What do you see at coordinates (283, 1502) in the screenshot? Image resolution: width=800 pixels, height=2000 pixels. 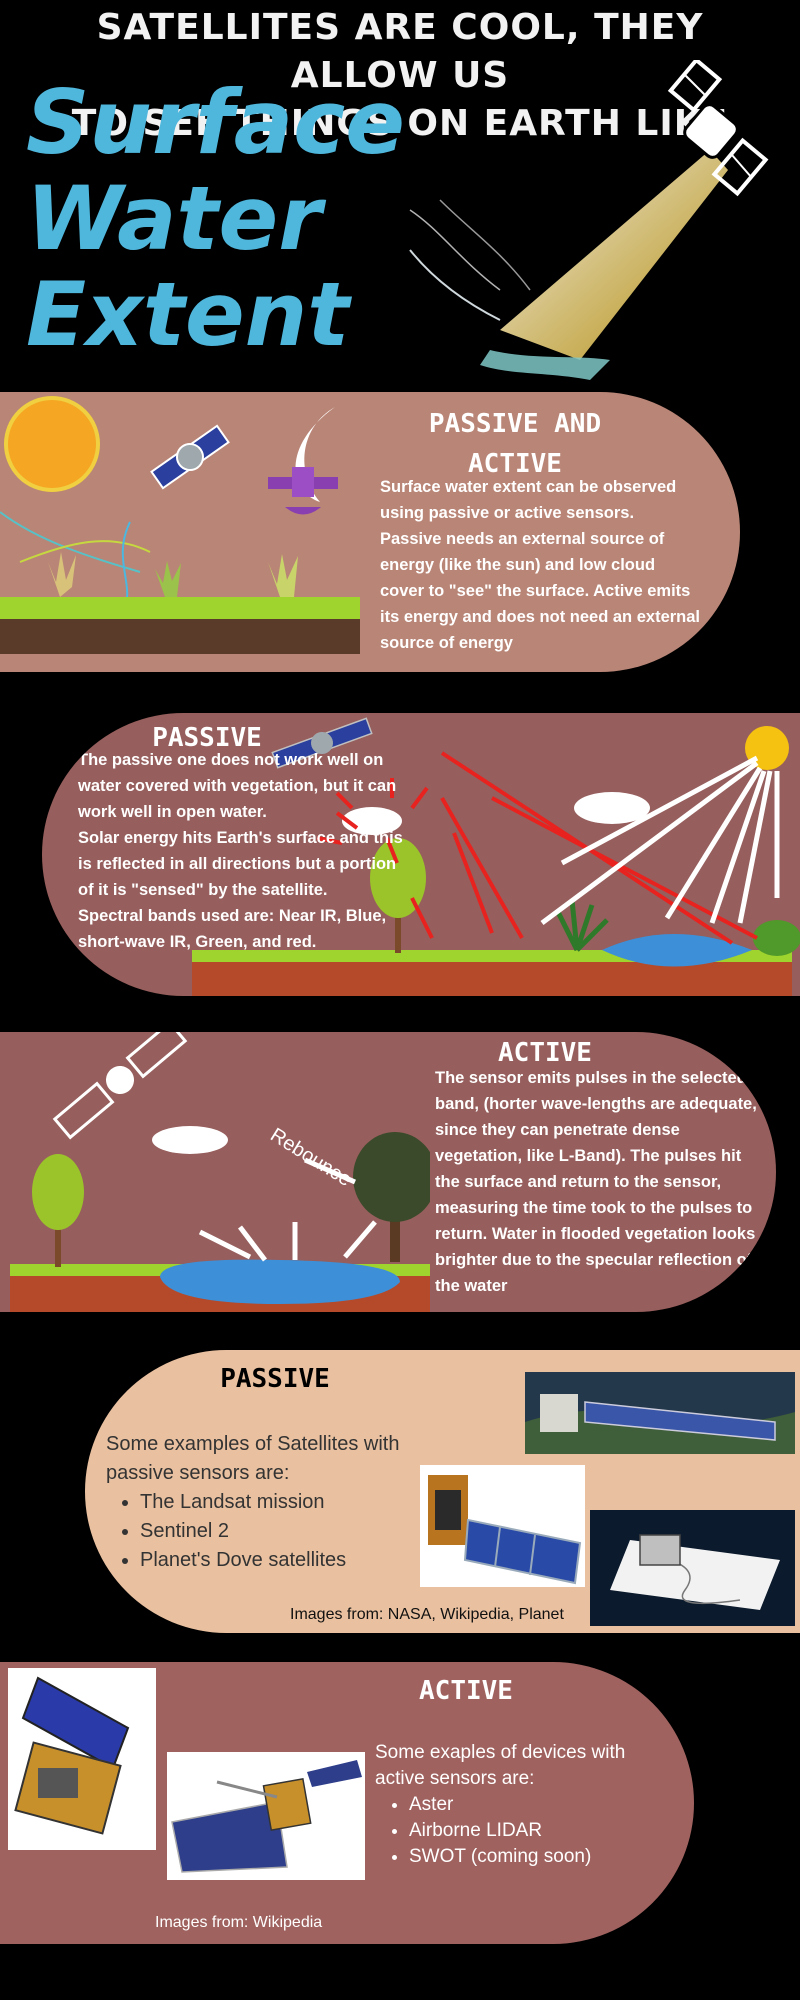 I see `list-item: The Landsat mission` at bounding box center [283, 1502].